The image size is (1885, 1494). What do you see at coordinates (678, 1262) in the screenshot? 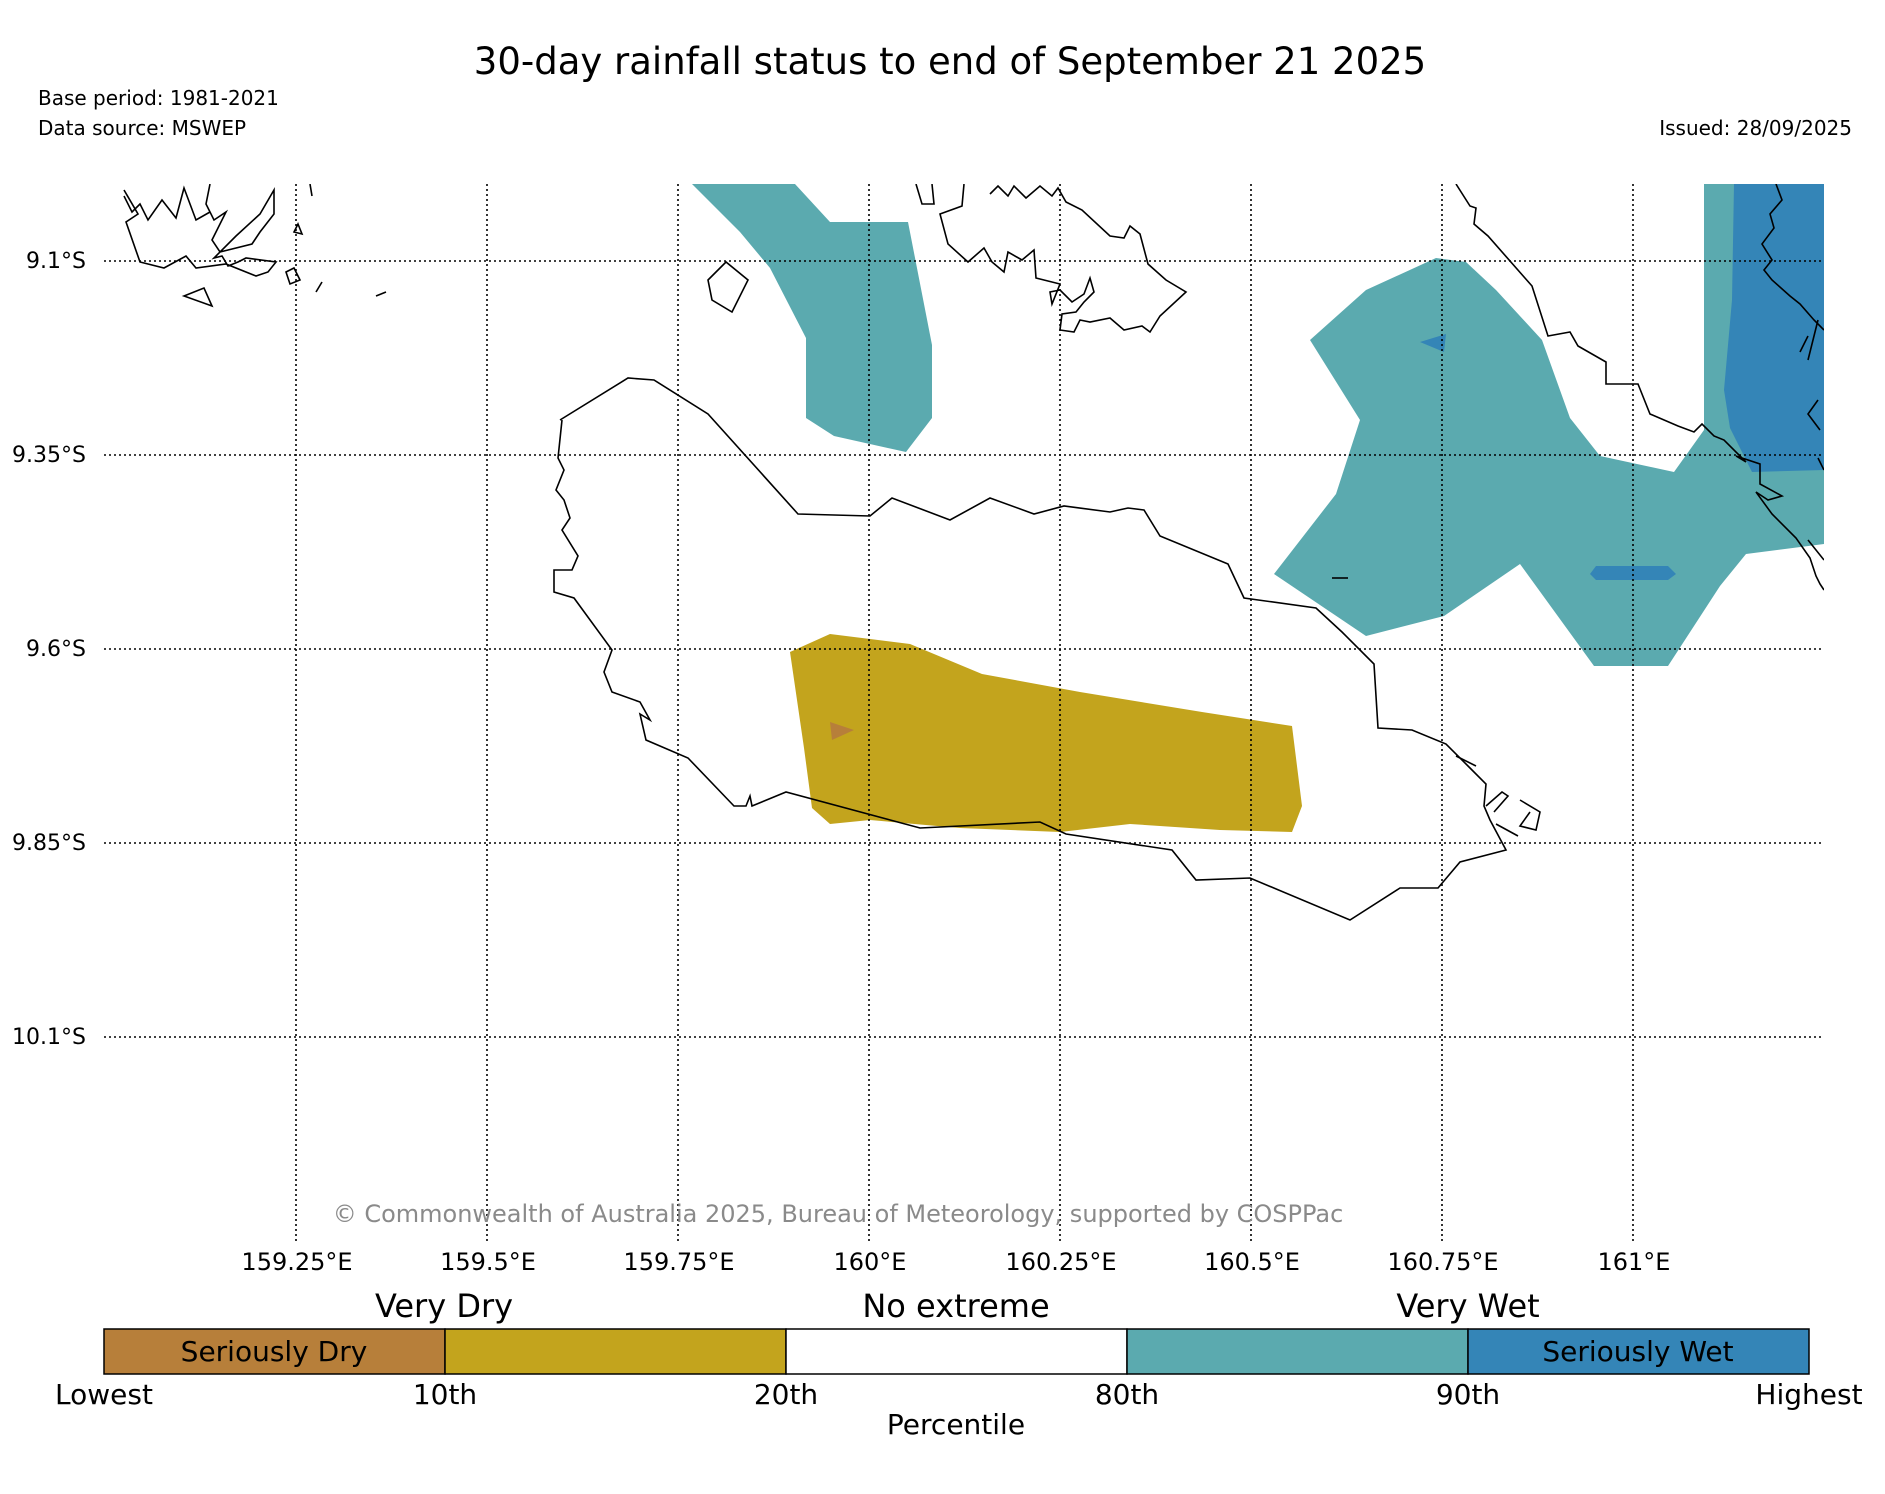
I see `longitude-label: 159.75°E` at bounding box center [678, 1262].